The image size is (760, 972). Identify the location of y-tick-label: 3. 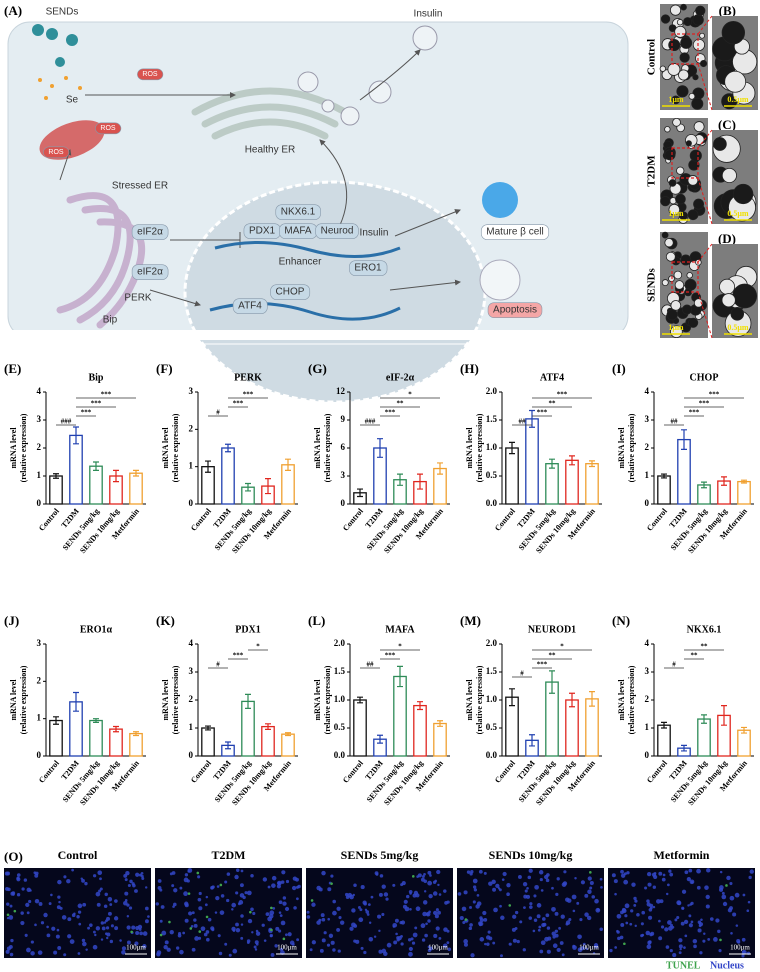
(647, 419).